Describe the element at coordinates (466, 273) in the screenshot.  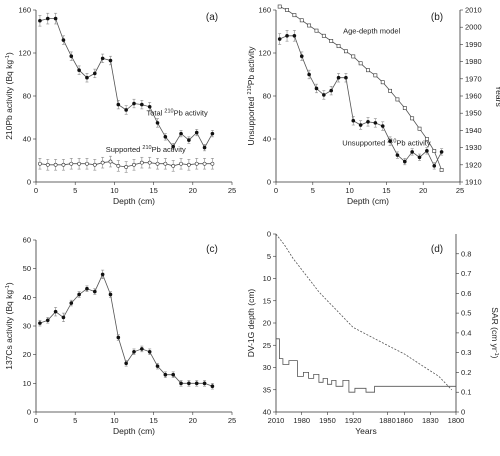
I see `y2-tick-label: 0.7` at that location.